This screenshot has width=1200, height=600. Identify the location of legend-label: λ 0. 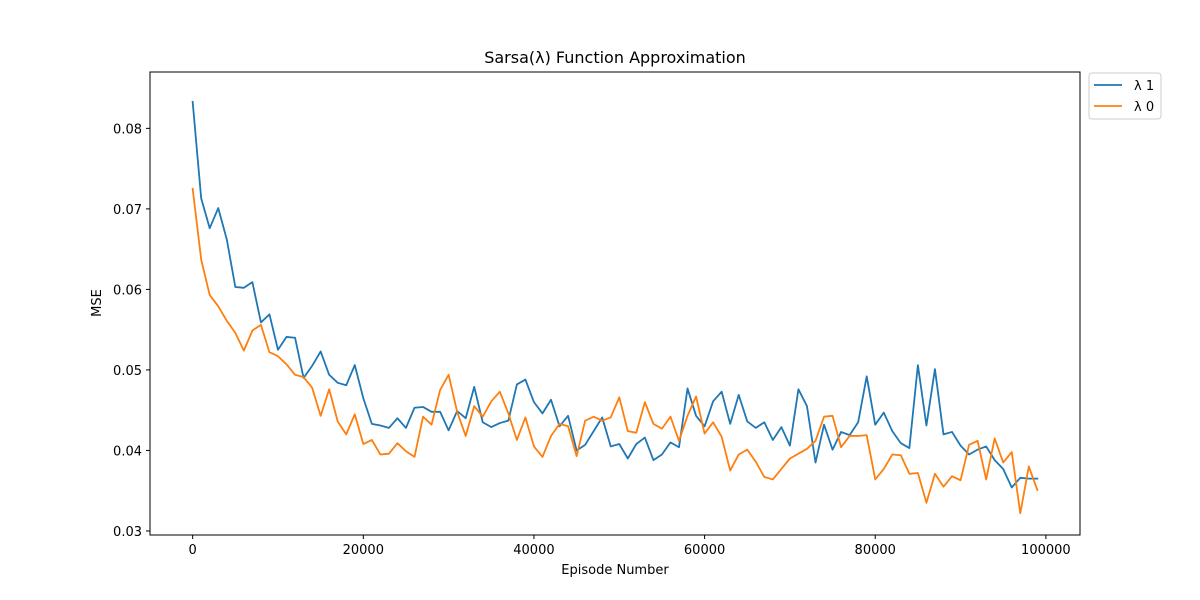
(1144, 107).